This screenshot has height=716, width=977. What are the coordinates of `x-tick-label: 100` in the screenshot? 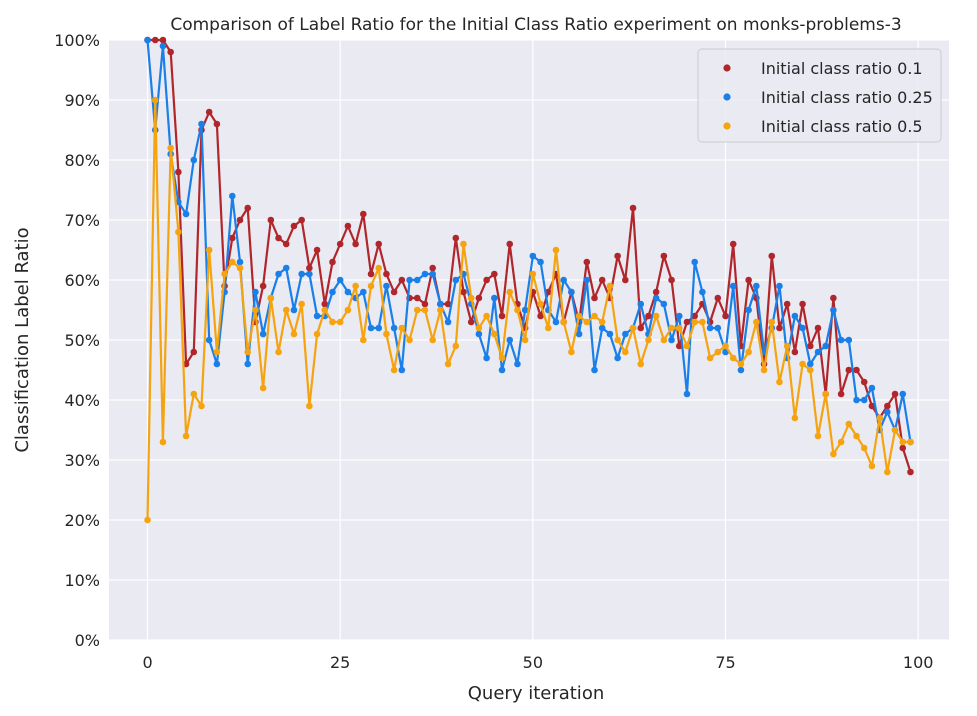 It's located at (918, 662).